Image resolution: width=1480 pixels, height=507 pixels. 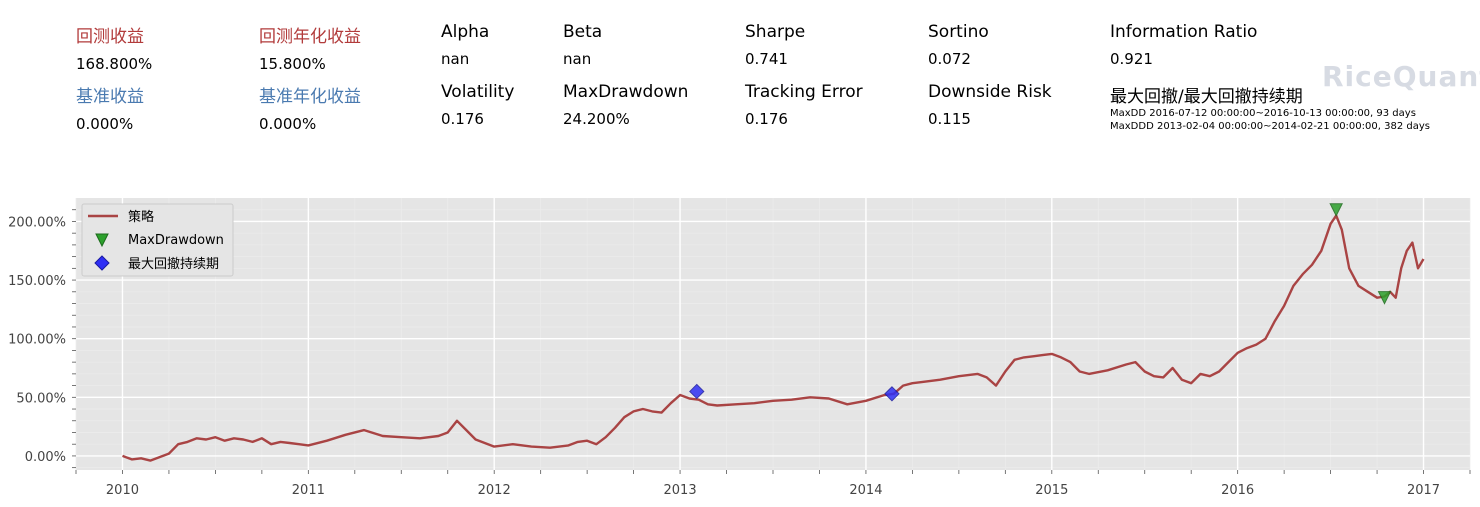 What do you see at coordinates (310, 97) in the screenshot?
I see `metric-label: 基准年化收益` at bounding box center [310, 97].